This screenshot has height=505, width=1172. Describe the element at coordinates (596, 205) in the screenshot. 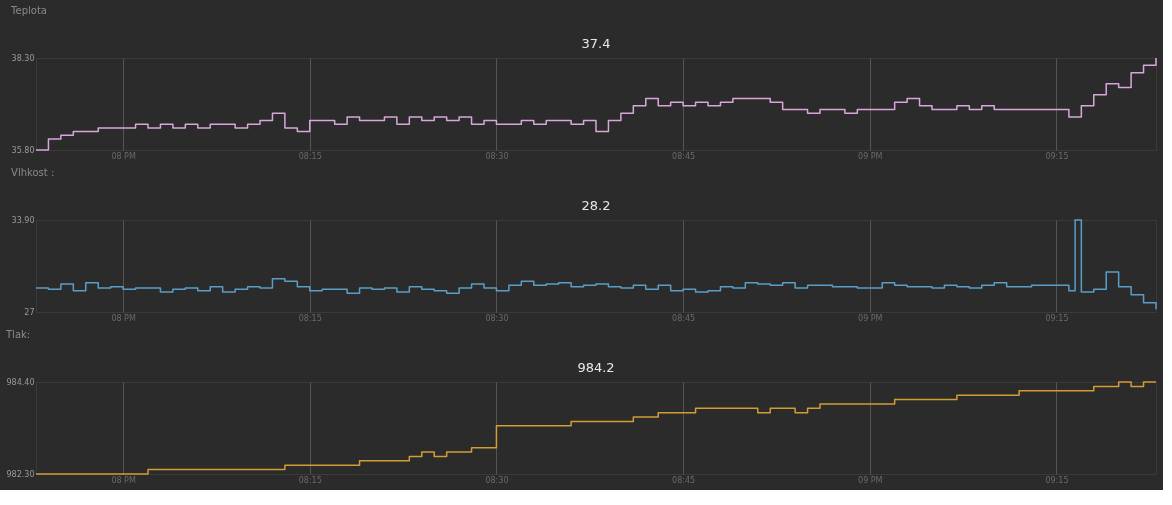

I see `chart-subtitle: 28.2` at that location.